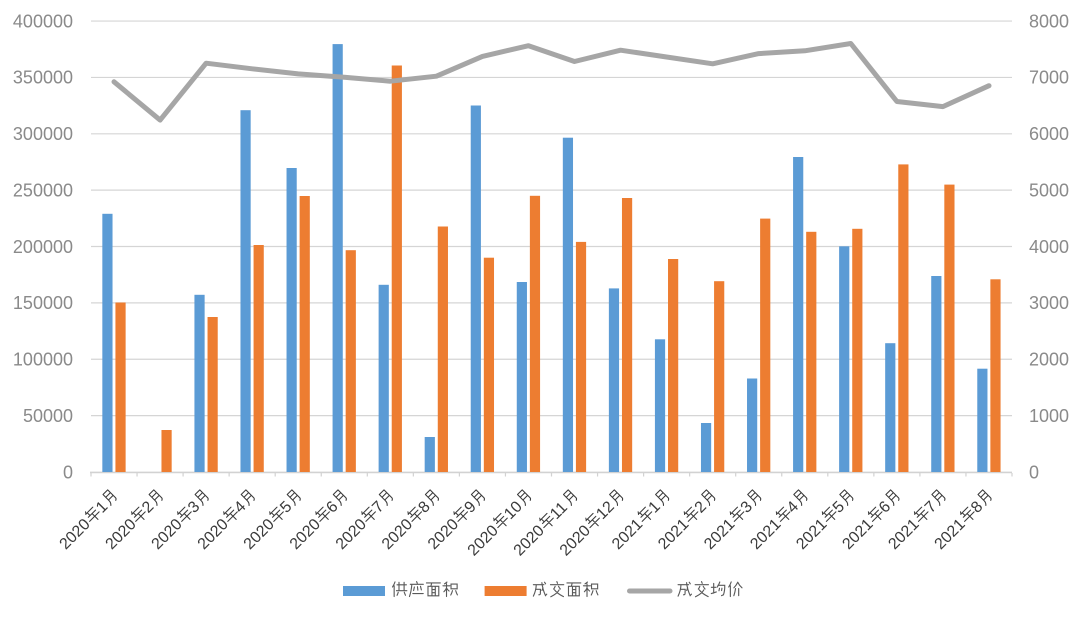 The height and width of the screenshot is (625, 1080). What do you see at coordinates (1049, 78) in the screenshot?
I see `svg-text: 7000` at bounding box center [1049, 78].